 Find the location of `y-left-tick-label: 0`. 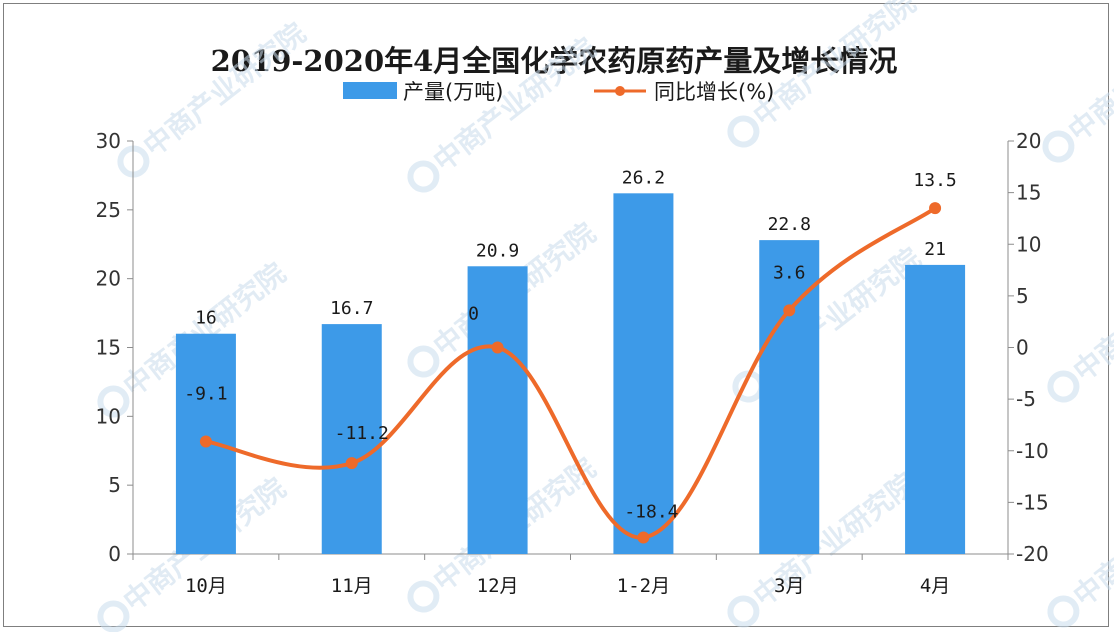

y-left-tick-label: 0 is located at coordinates (114, 554).